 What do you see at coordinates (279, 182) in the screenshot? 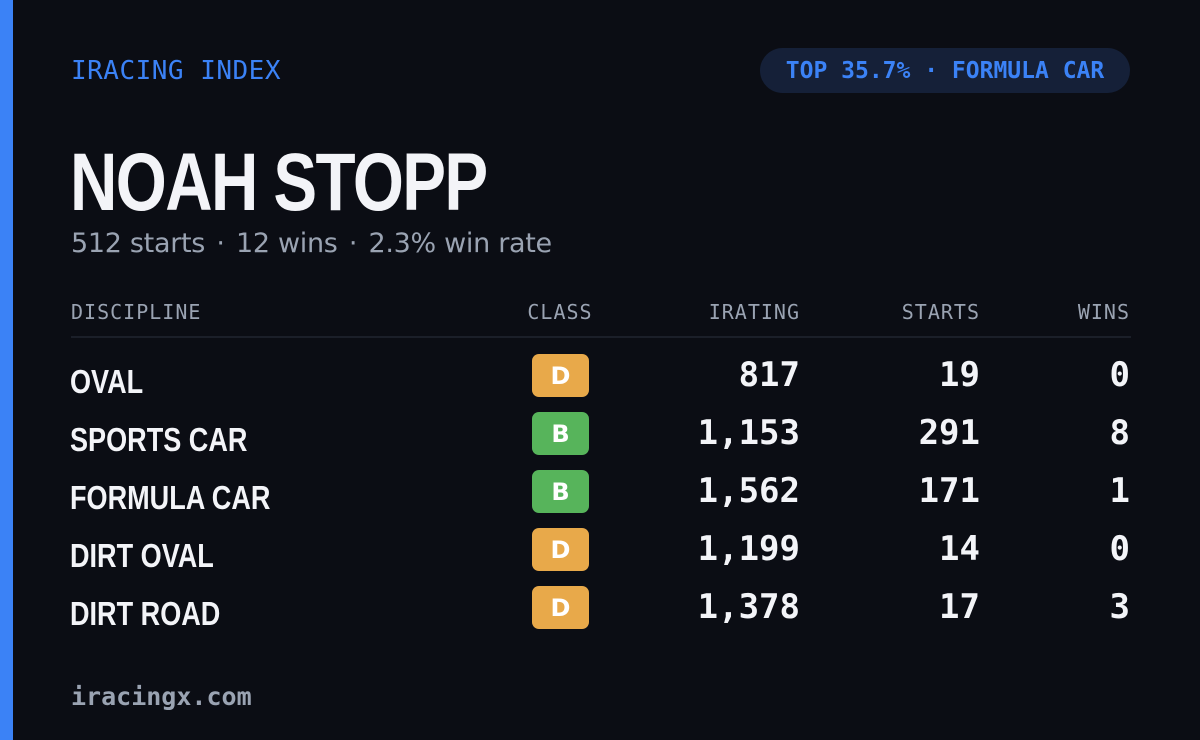
I see `player-name: NOAH STOPP` at bounding box center [279, 182].